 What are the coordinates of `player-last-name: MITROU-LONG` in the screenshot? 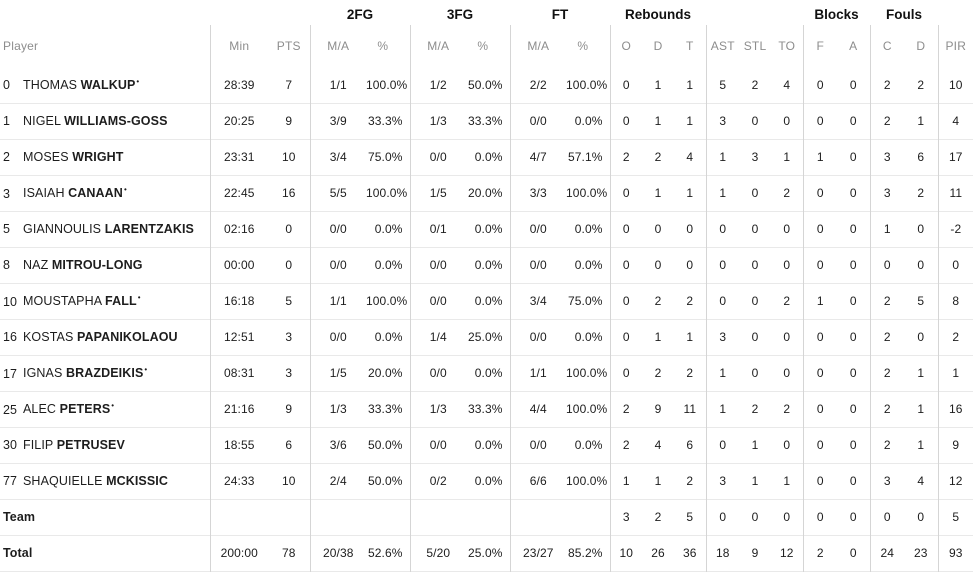 It's located at (97, 265).